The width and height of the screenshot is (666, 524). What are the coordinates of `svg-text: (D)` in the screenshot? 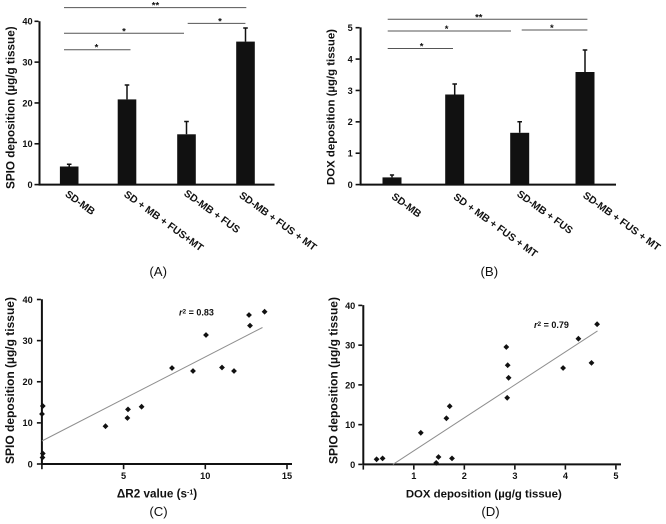 It's located at (490, 511).